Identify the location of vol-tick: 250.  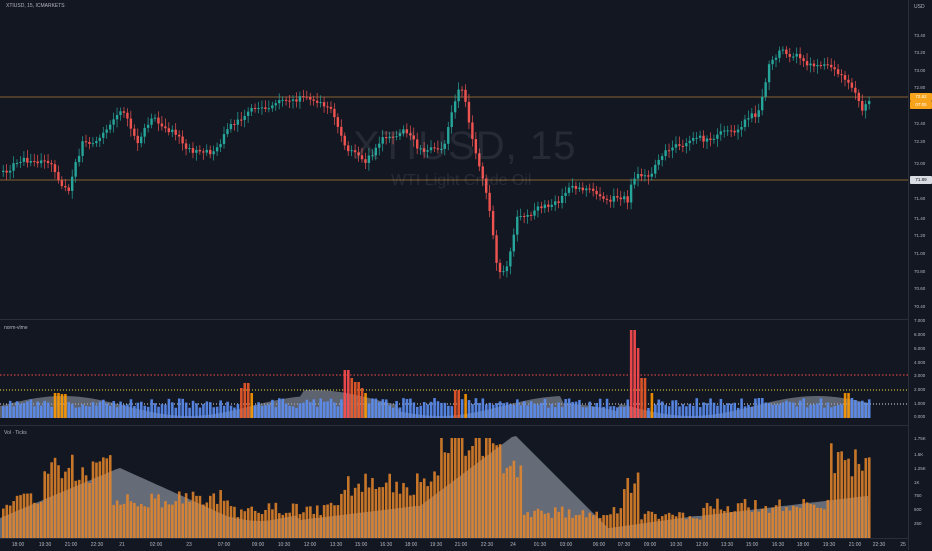
(918, 523).